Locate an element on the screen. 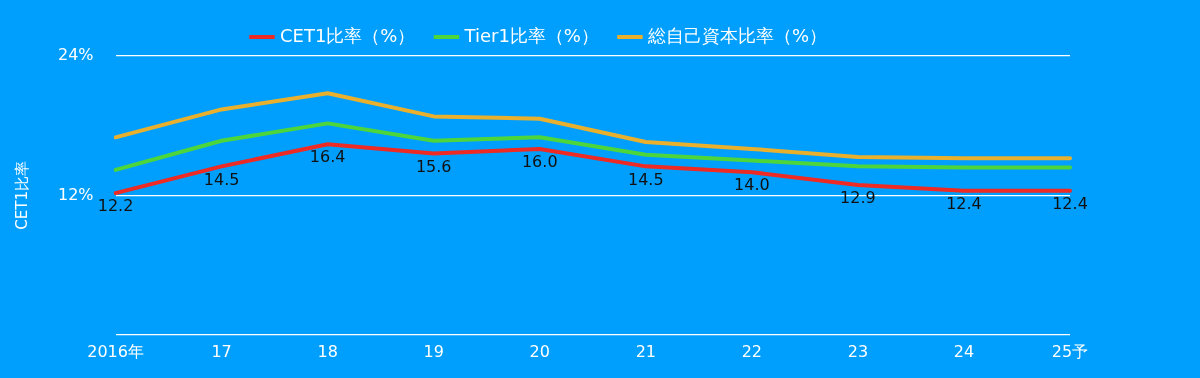 This screenshot has height=378, width=1200. data-label: 14.0 is located at coordinates (752, 185).